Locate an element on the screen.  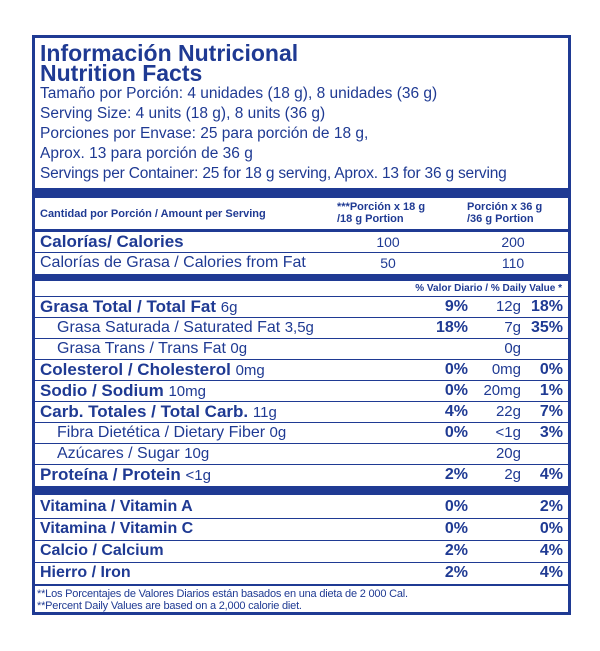
portion-18g-header: ***Porción x 18 g /18 g Portion is located at coordinates (381, 213).